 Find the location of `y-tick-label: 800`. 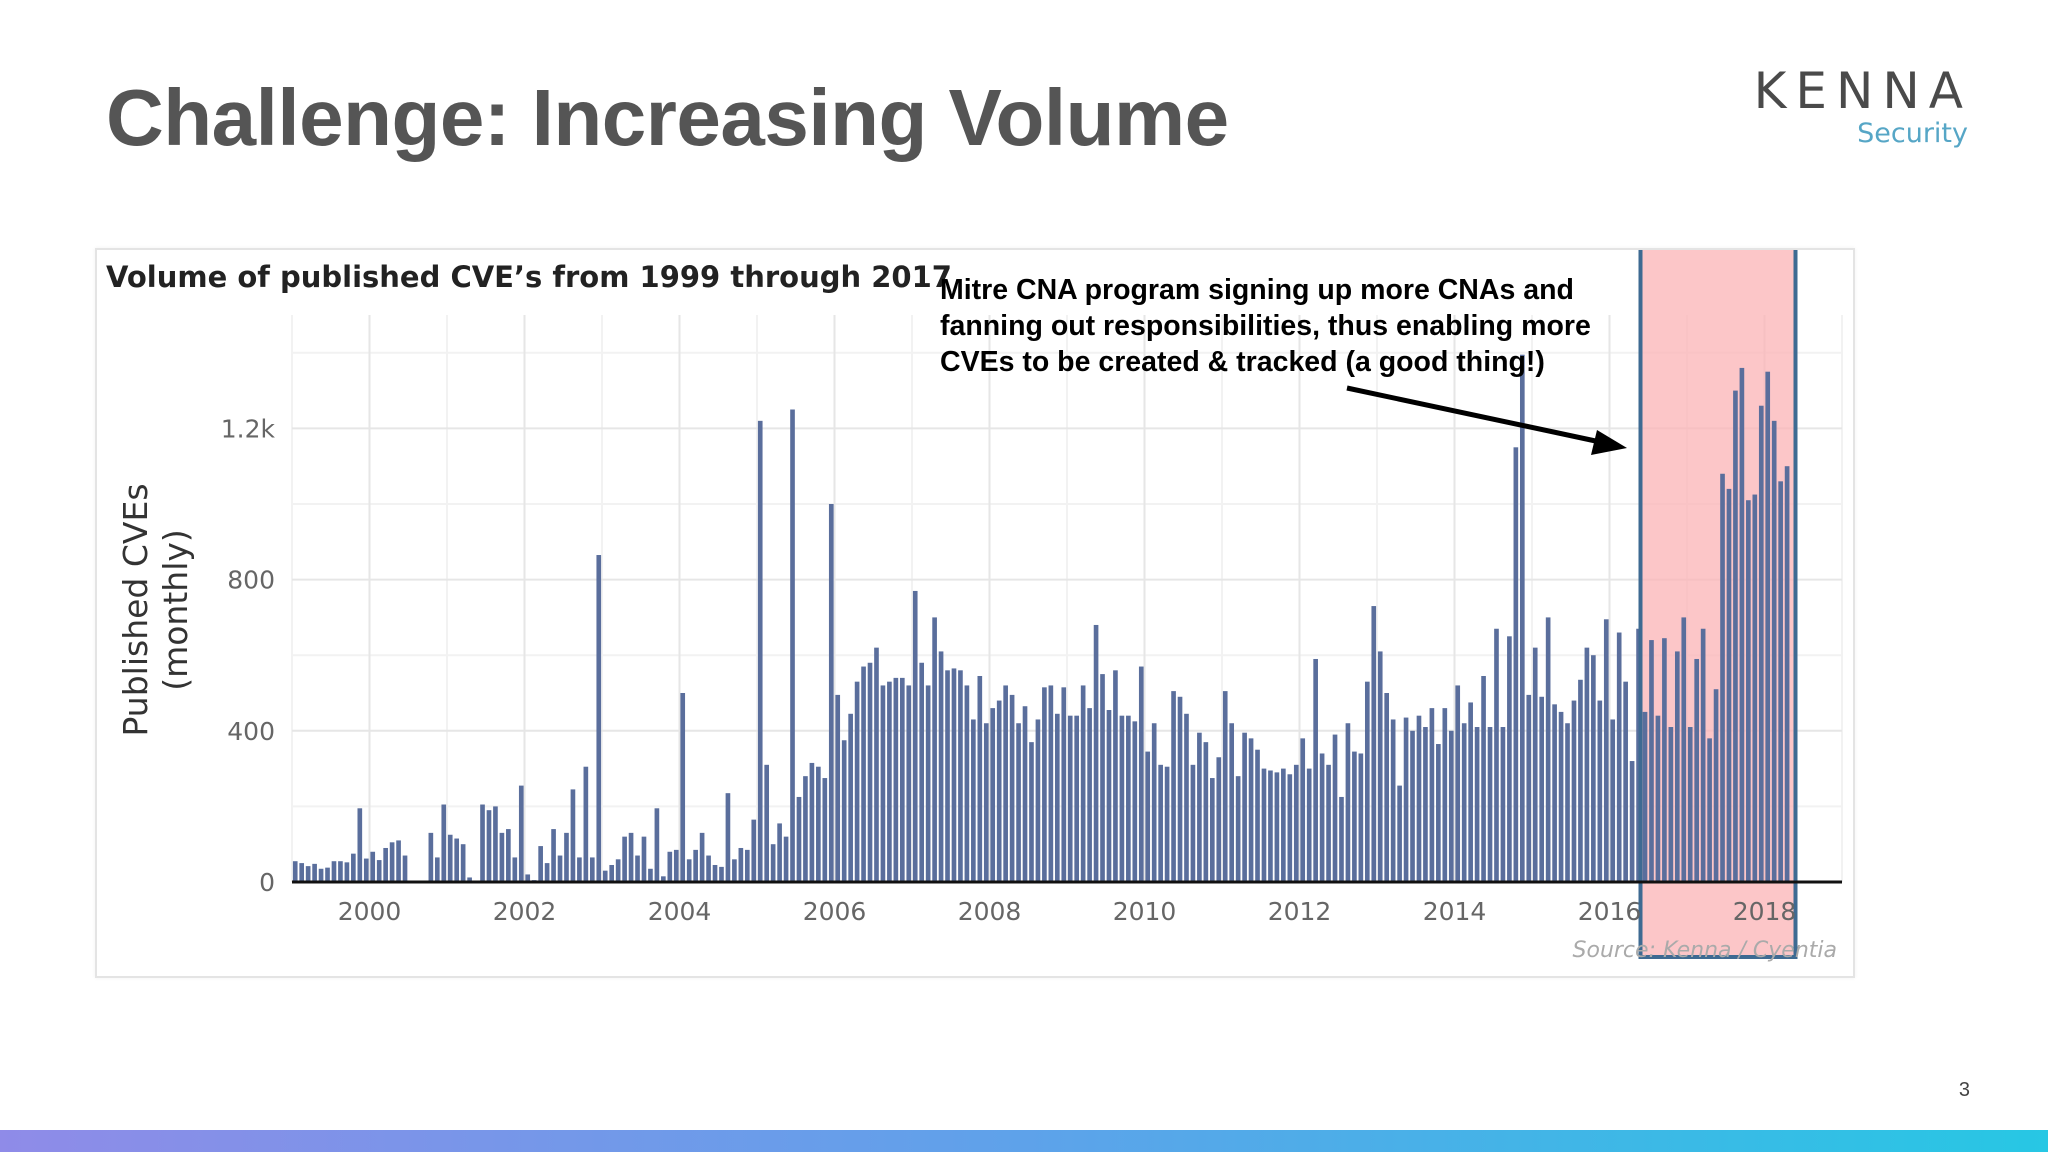

y-tick-label: 800 is located at coordinates (251, 580).